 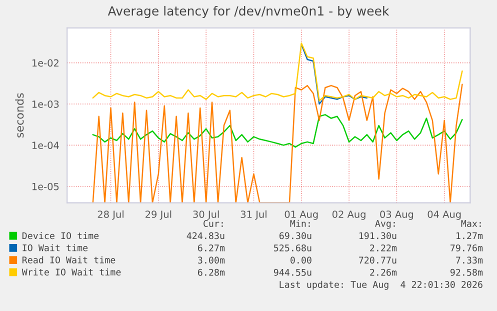 I want to click on x-tick-label: 28 Jul, so click(x=111, y=215).